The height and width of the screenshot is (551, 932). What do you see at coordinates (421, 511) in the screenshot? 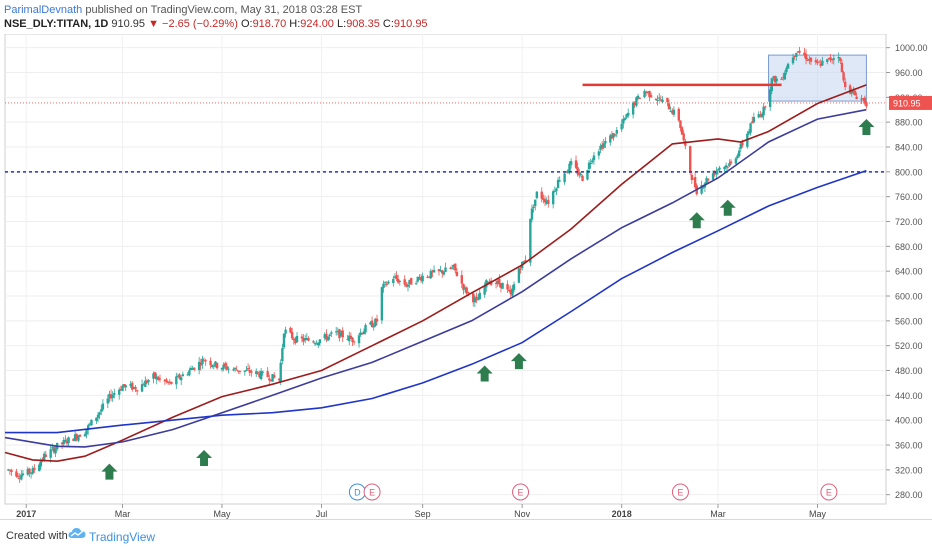
I see `time-axis: 2017 Mar May Jul Sep Nov 2018 Mar May` at bounding box center [421, 511].